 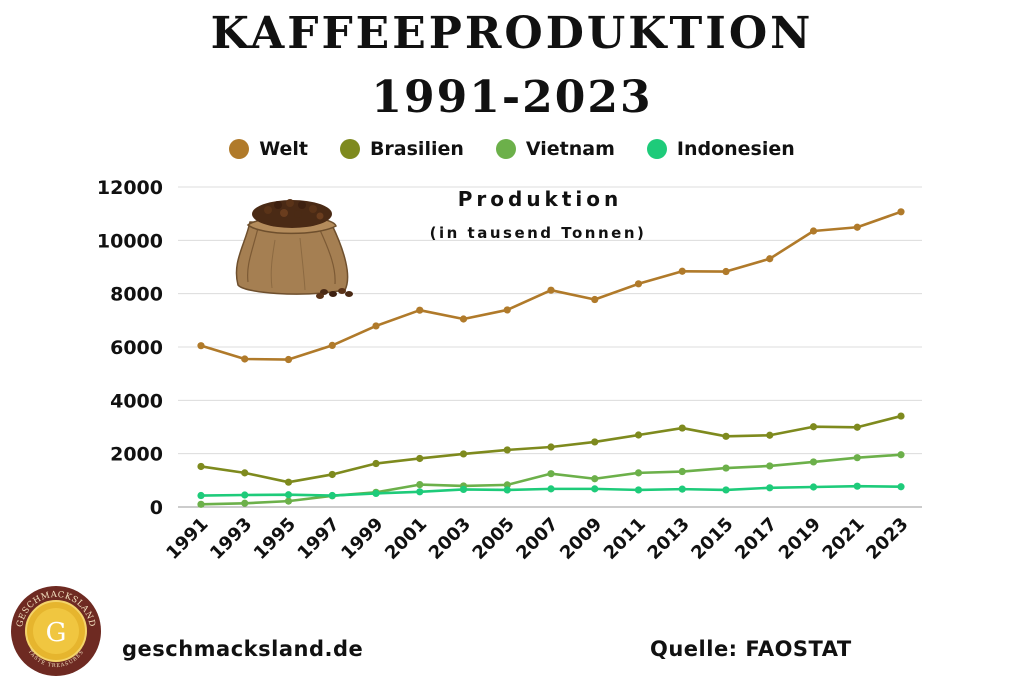 I want to click on series-brasilien, so click(x=551, y=449).